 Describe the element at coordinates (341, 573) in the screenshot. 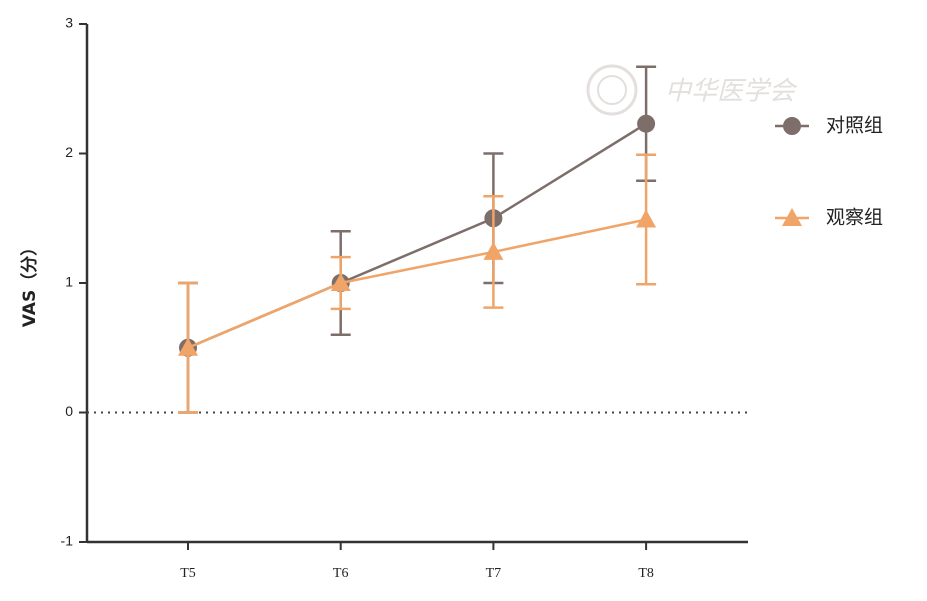

I see `x-tick-label: T6` at that location.